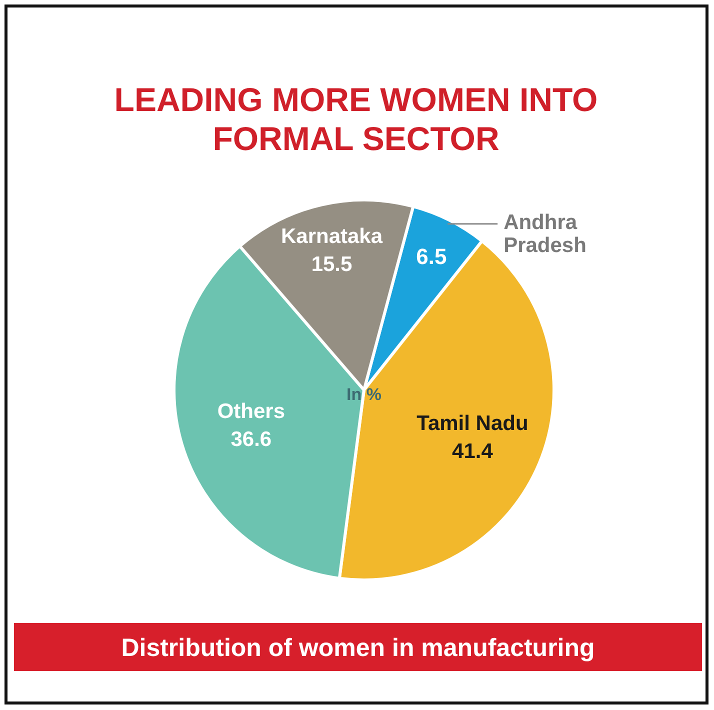 The height and width of the screenshot is (710, 714). Describe the element at coordinates (545, 233) in the screenshot. I see `slice-label: Andhra Pradesh` at that location.